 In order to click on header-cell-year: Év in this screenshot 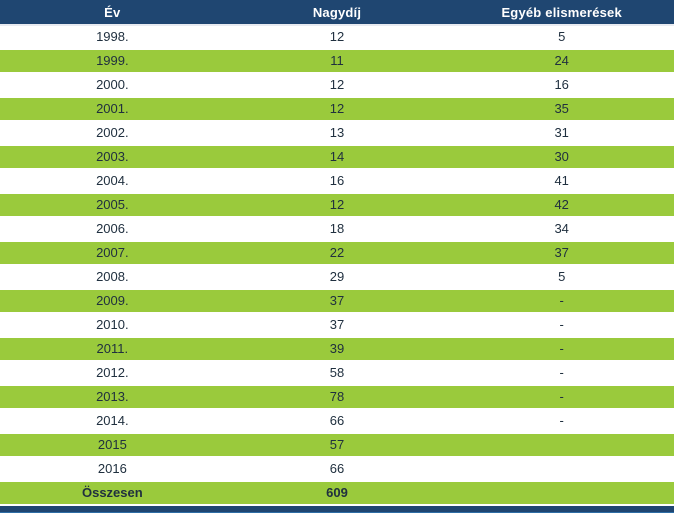, I will do `click(112, 12)`.